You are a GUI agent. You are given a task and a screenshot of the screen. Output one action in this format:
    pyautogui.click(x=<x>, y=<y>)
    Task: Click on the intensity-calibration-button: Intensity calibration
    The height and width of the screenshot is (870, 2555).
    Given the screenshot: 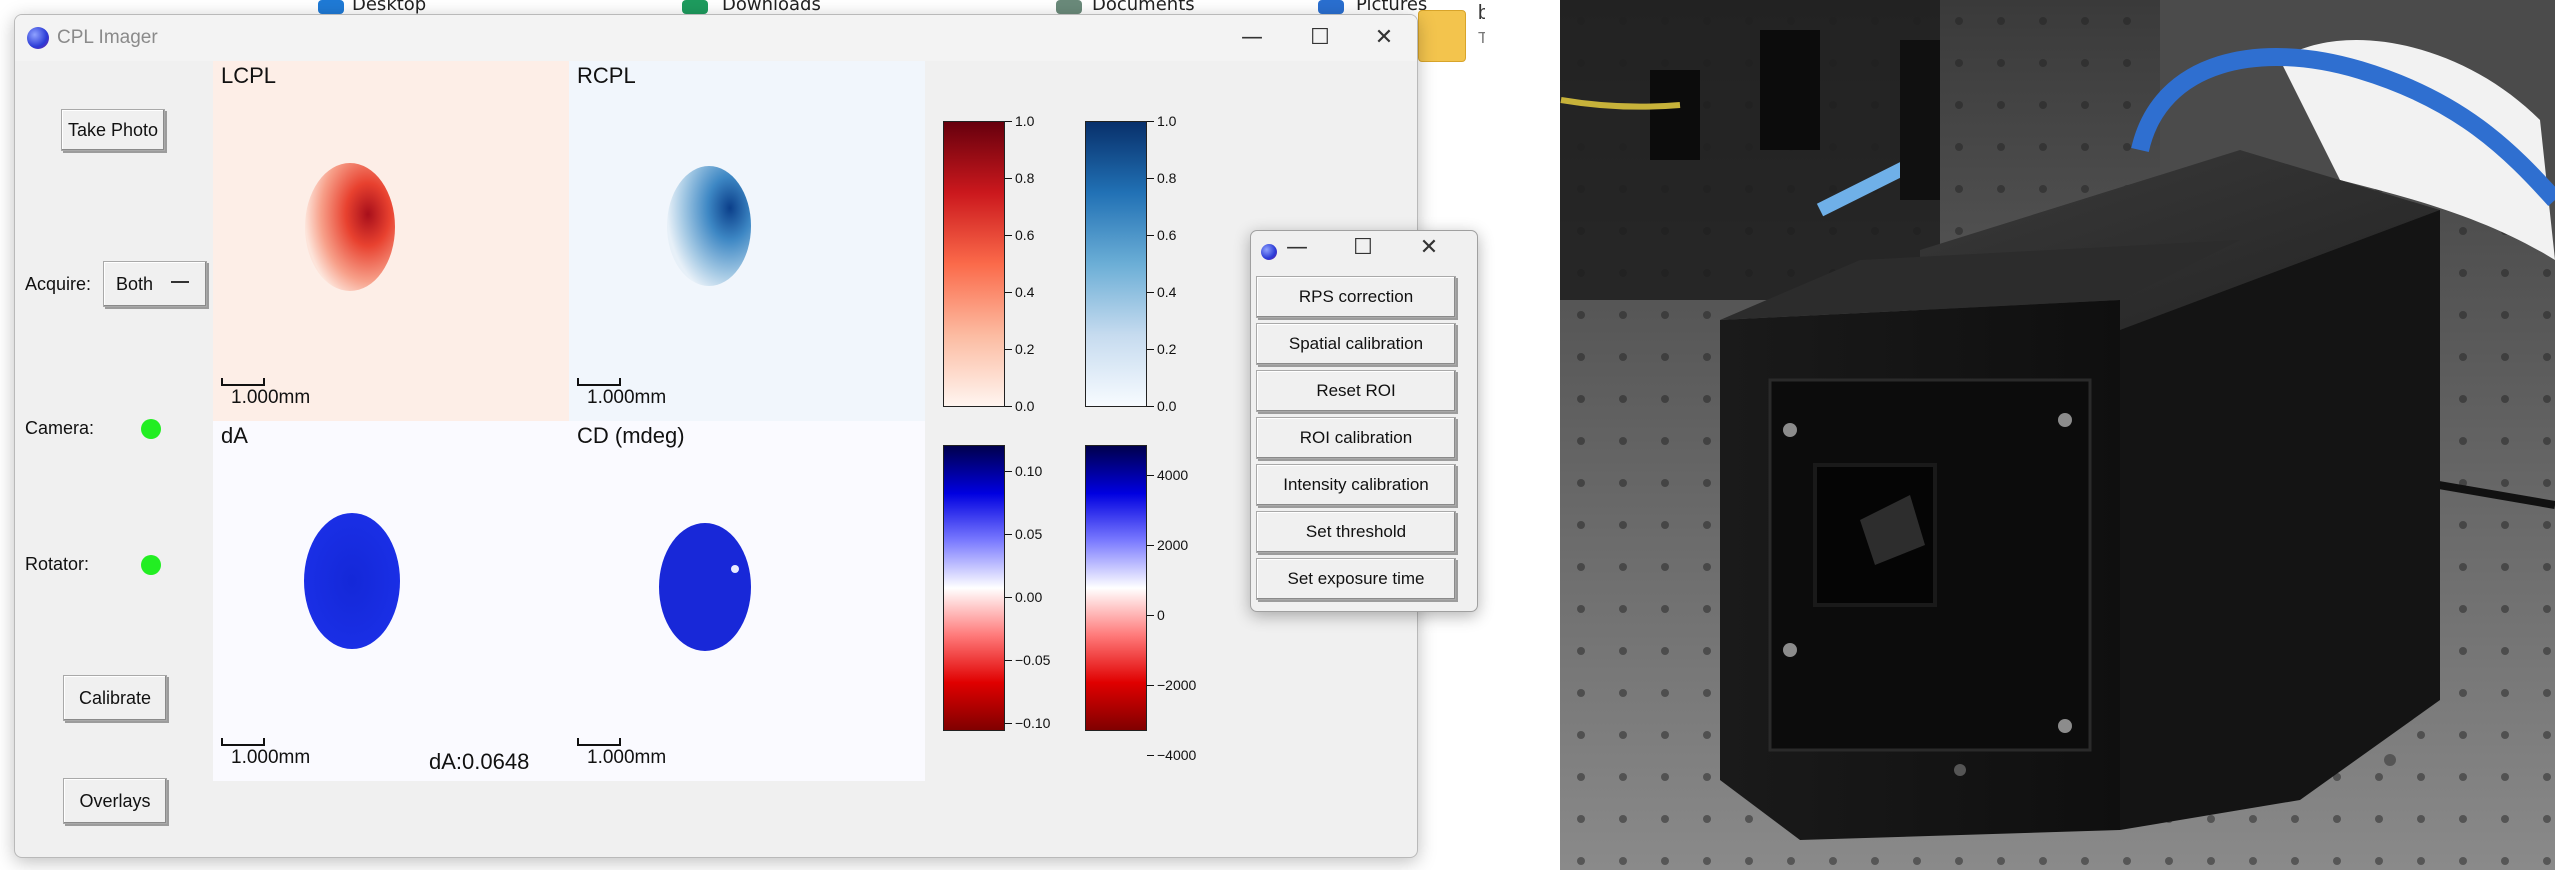 What is the action you would take?
    pyautogui.click(x=1356, y=485)
    